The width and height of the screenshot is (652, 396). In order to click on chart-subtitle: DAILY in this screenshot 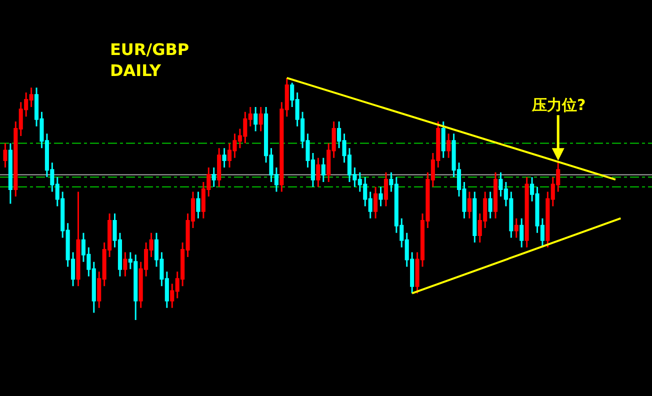, I will do `click(136, 70)`.